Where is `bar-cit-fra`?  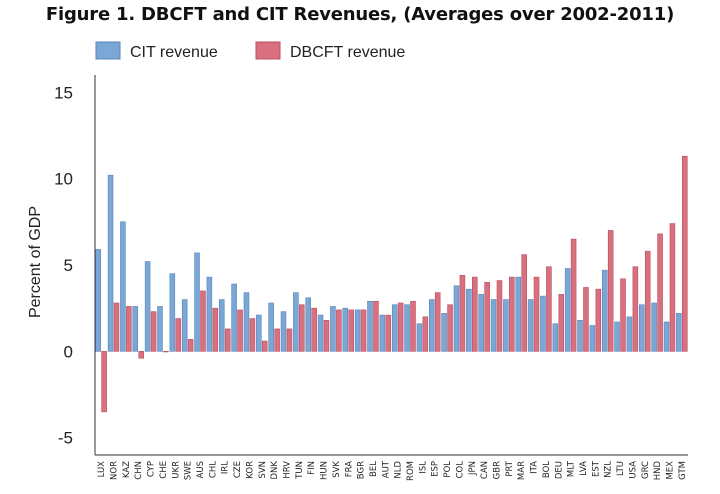 bar-cit-fra is located at coordinates (345, 329).